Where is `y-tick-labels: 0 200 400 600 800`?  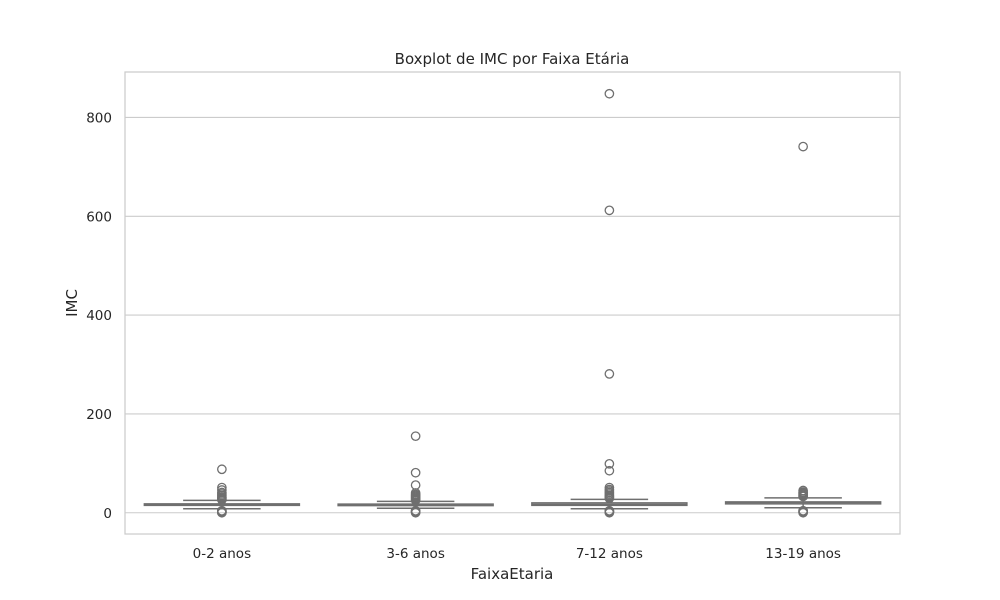 y-tick-labels: 0 200 400 600 800 is located at coordinates (99, 315).